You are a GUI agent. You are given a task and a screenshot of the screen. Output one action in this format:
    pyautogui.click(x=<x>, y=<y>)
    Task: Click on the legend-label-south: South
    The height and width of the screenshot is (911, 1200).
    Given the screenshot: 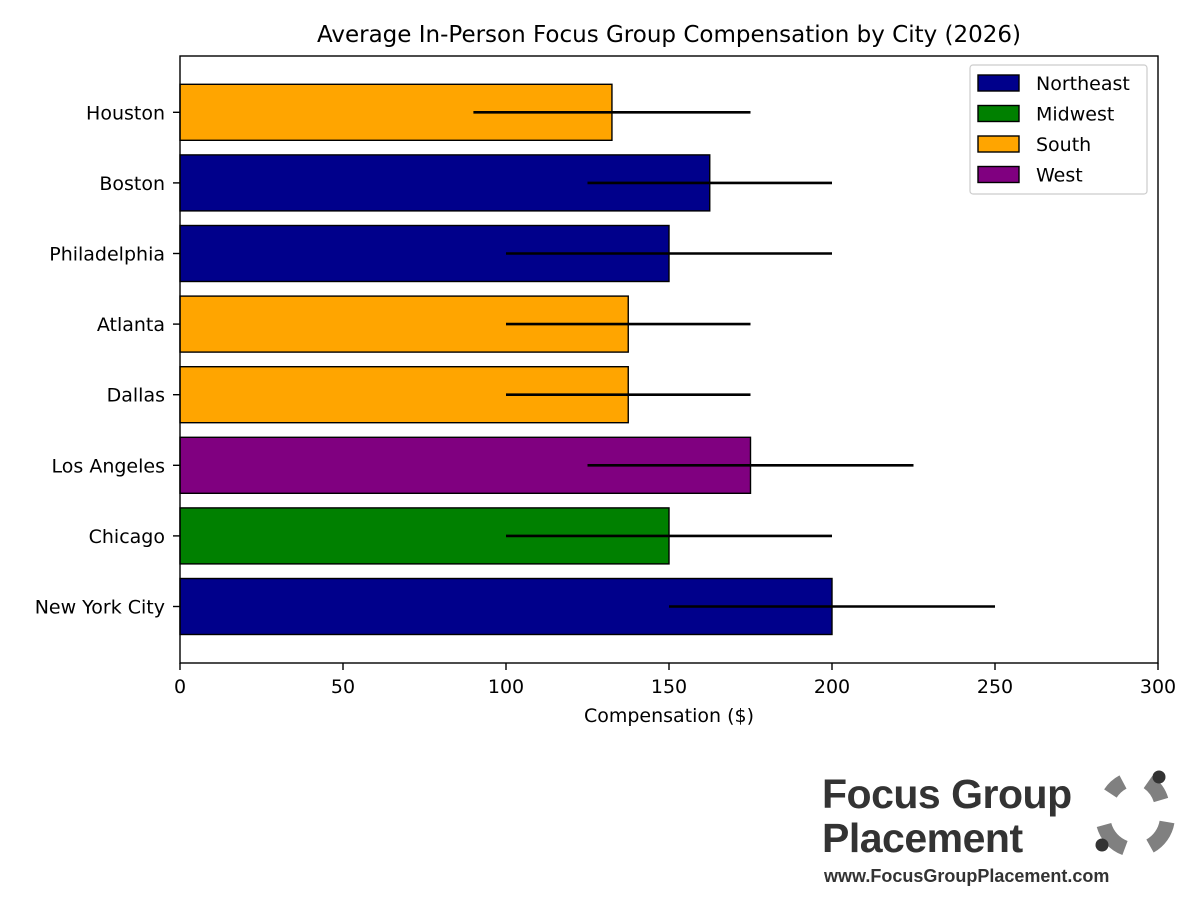 What is the action you would take?
    pyautogui.click(x=1063, y=145)
    